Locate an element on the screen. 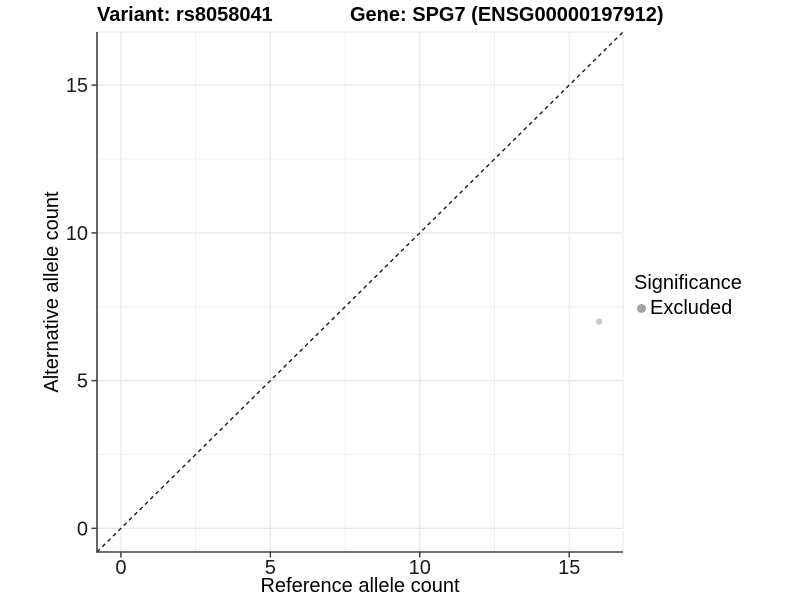  legend-item-excluded: Excluded is located at coordinates (688, 308).